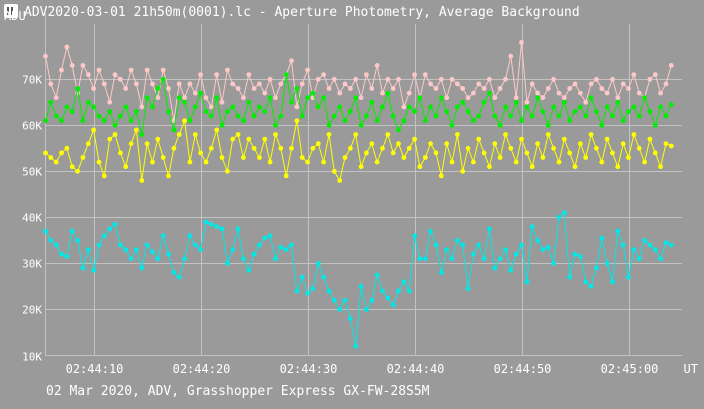  What do you see at coordinates (95, 369) in the screenshot?
I see `x-tick-label: 02:44:10` at bounding box center [95, 369].